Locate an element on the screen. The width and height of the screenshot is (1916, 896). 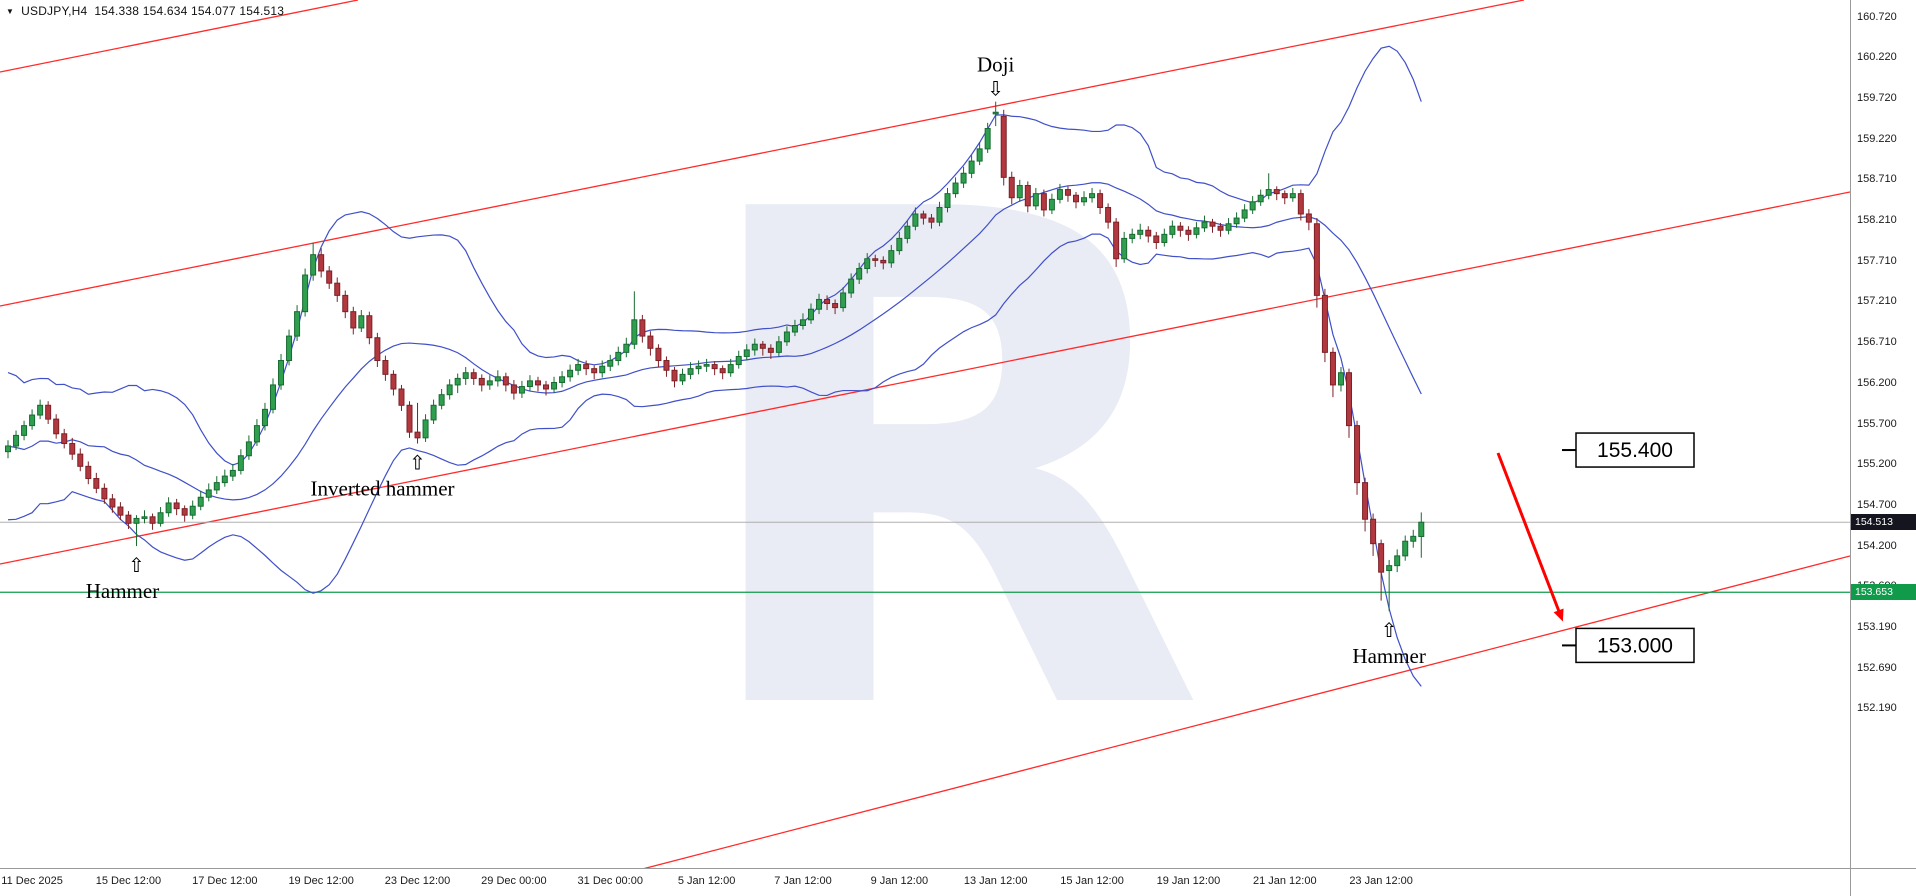
price-callout-value: 155.400 is located at coordinates (1635, 450).